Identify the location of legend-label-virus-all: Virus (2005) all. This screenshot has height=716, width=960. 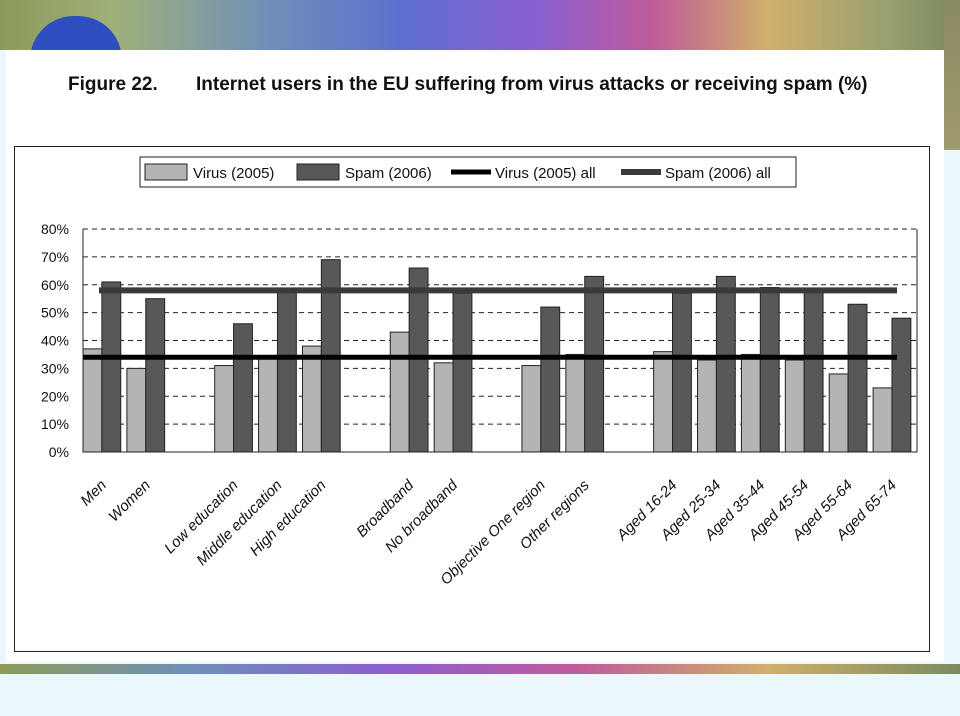
(545, 173).